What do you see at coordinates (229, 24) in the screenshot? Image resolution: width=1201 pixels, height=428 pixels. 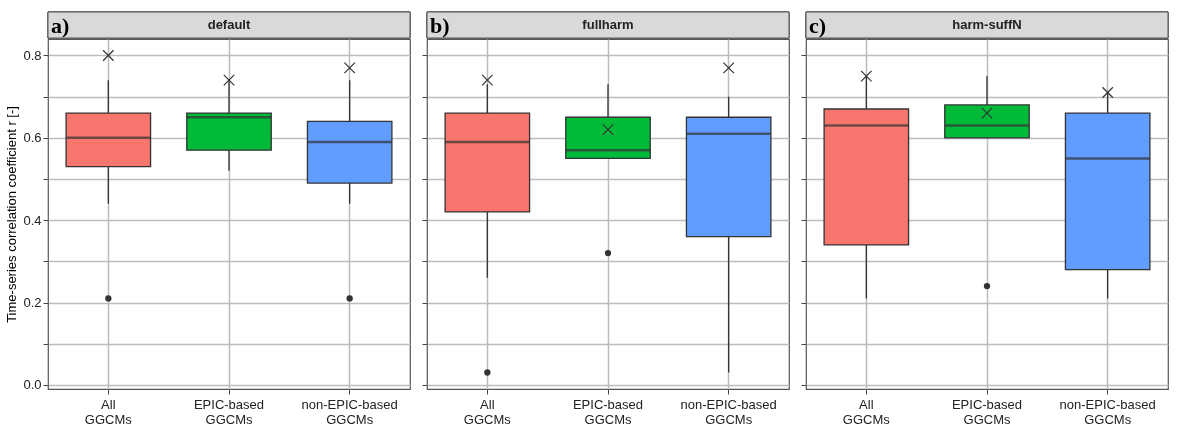 I see `chart-title: default` at bounding box center [229, 24].